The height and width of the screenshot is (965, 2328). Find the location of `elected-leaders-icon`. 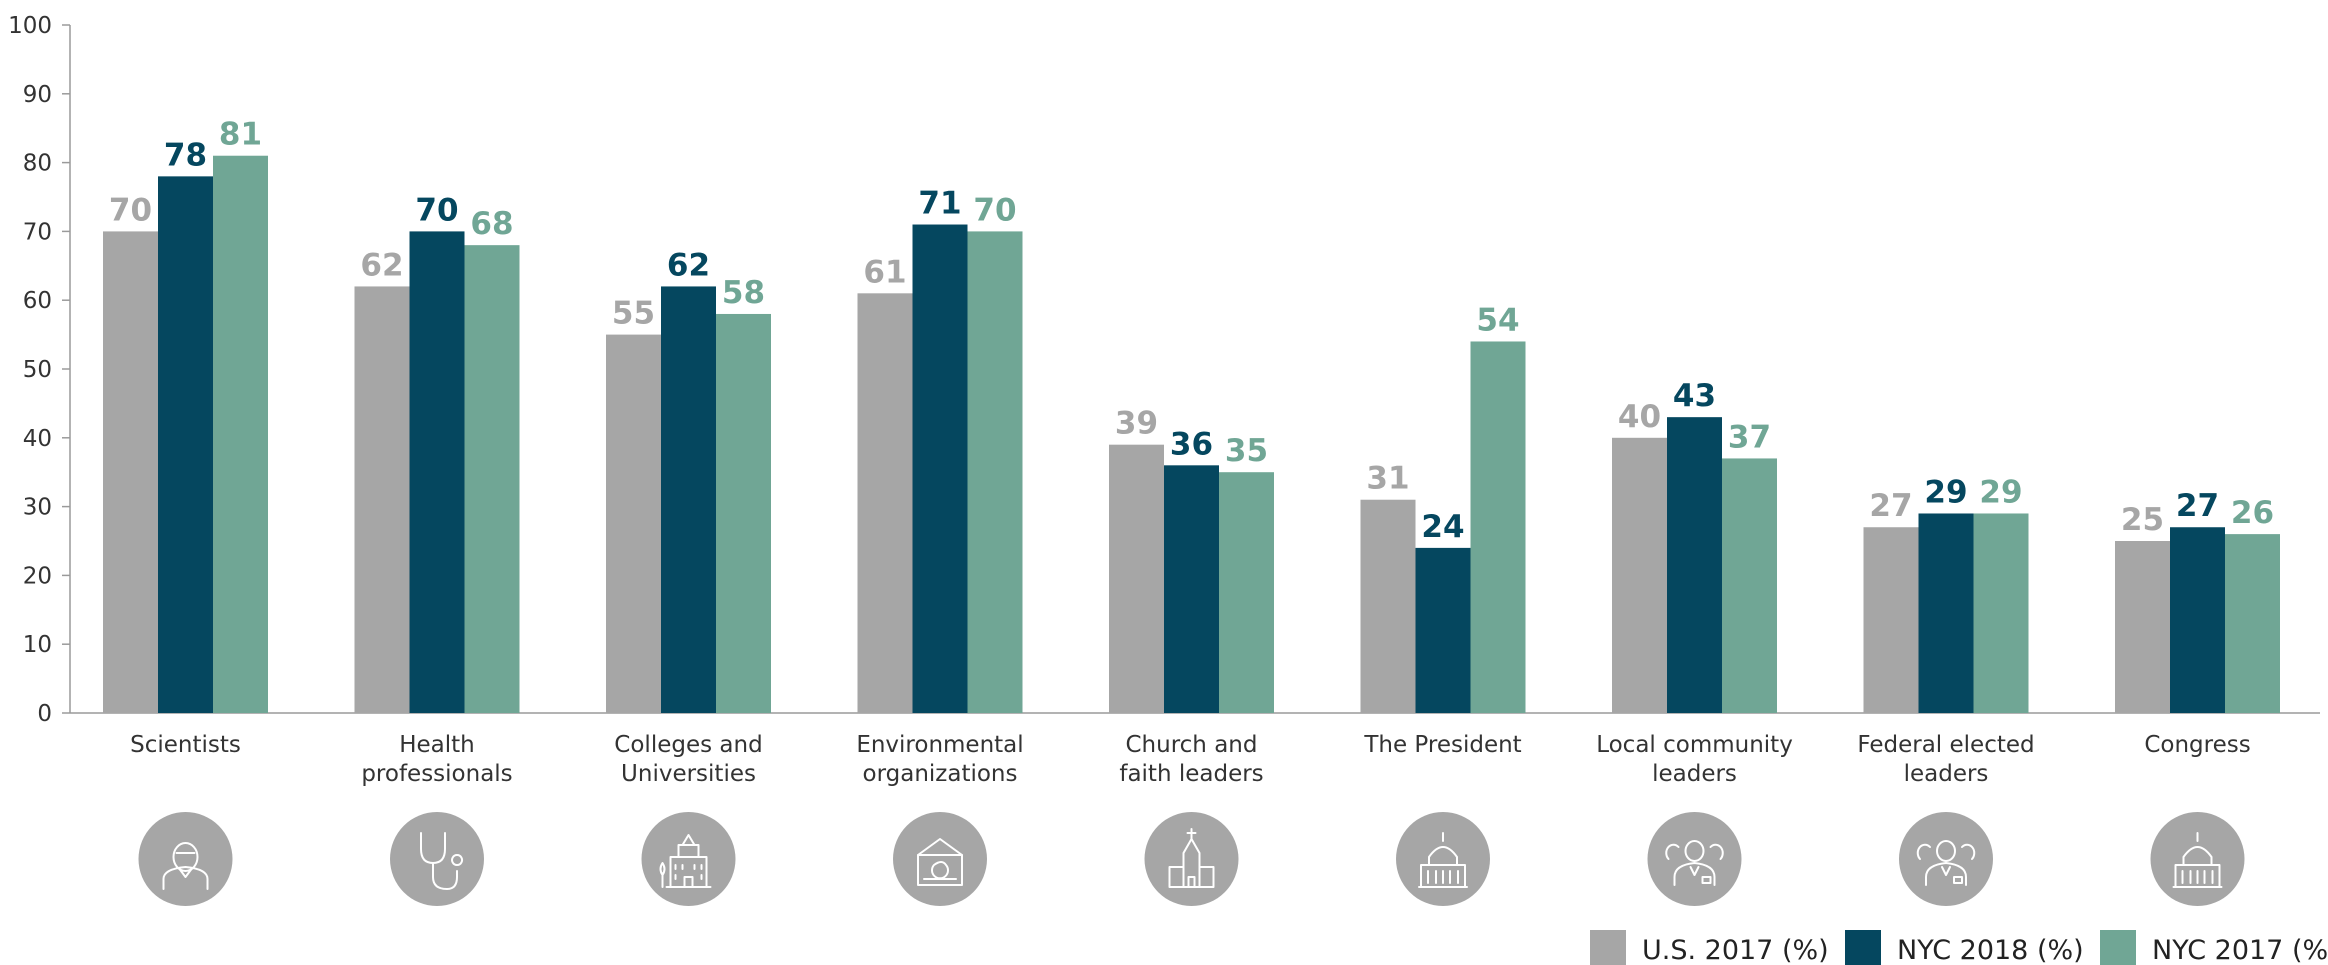

elected-leaders-icon is located at coordinates (1946, 859).